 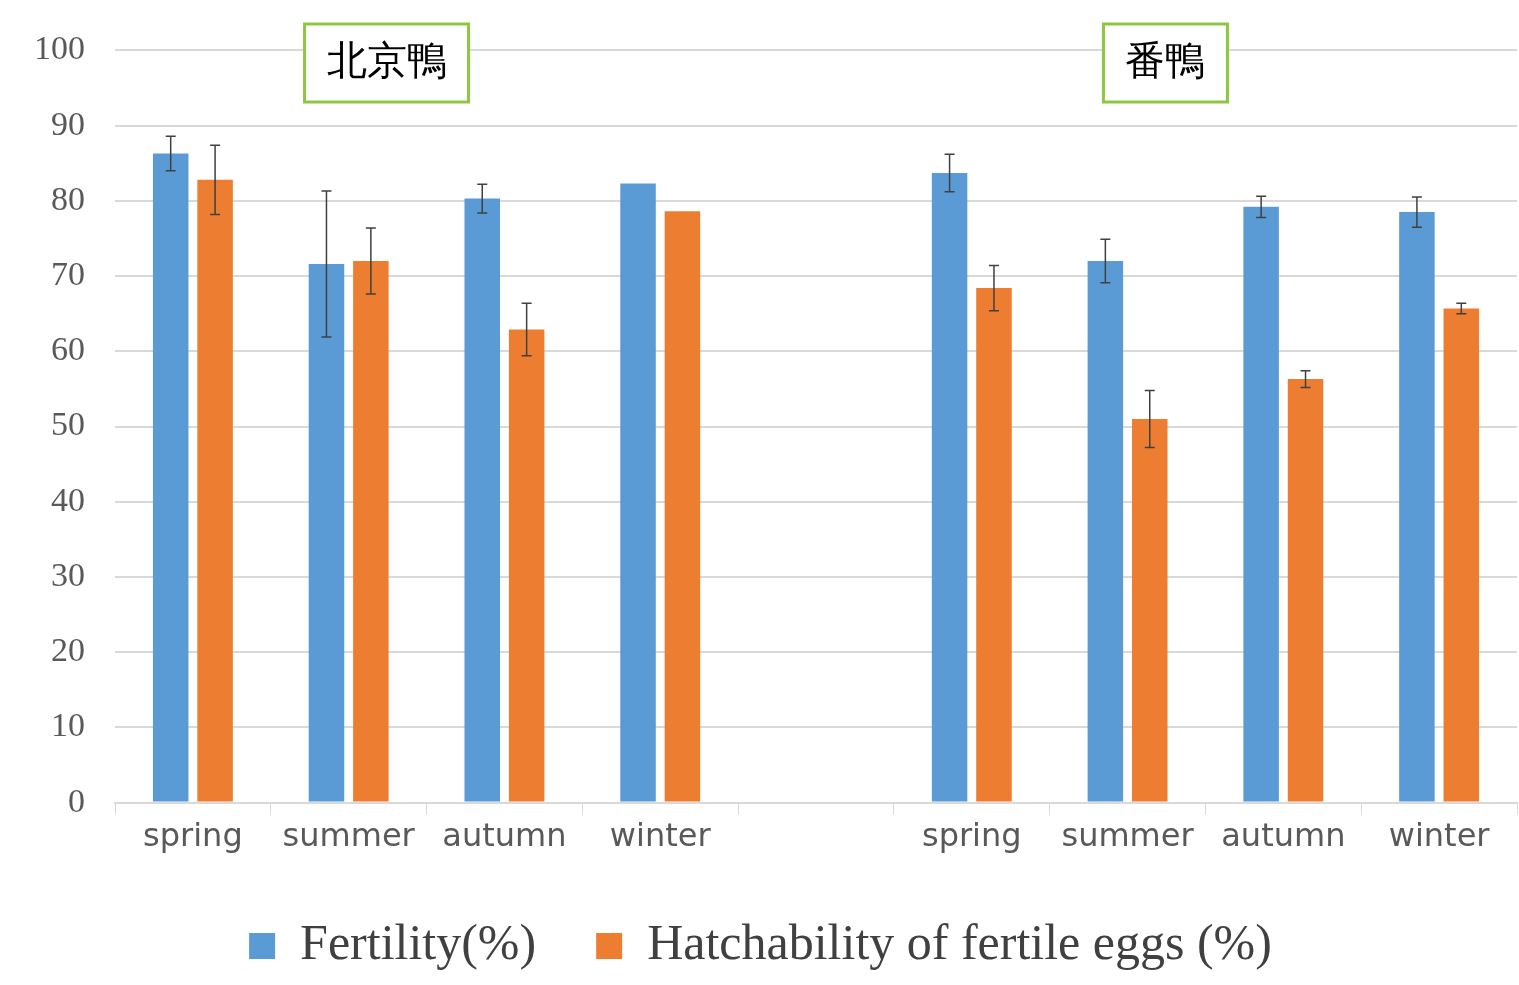 What do you see at coordinates (68, 273) in the screenshot?
I see `y-tick-label: 70` at bounding box center [68, 273].